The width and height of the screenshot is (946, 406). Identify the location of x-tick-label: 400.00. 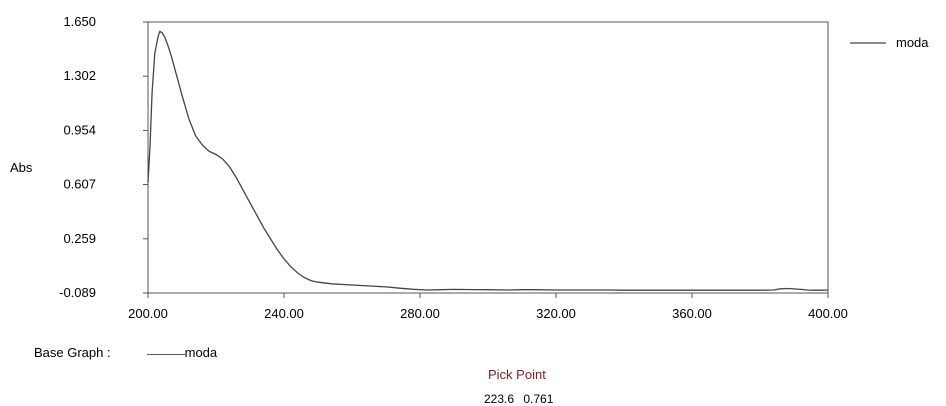
(828, 313).